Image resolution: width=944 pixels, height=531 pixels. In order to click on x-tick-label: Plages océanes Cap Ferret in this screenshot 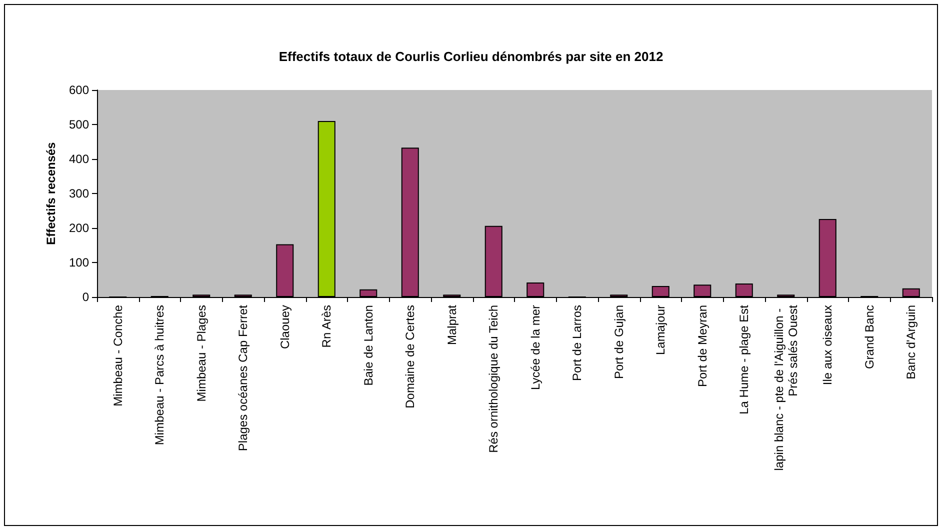, I will do `click(243, 378)`.